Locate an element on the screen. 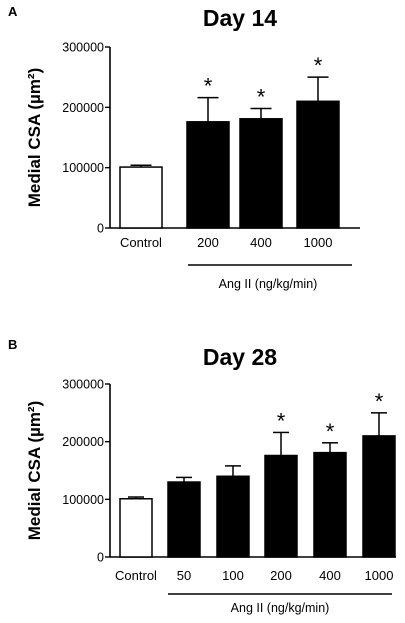  panel-letter: A is located at coordinates (13, 11).